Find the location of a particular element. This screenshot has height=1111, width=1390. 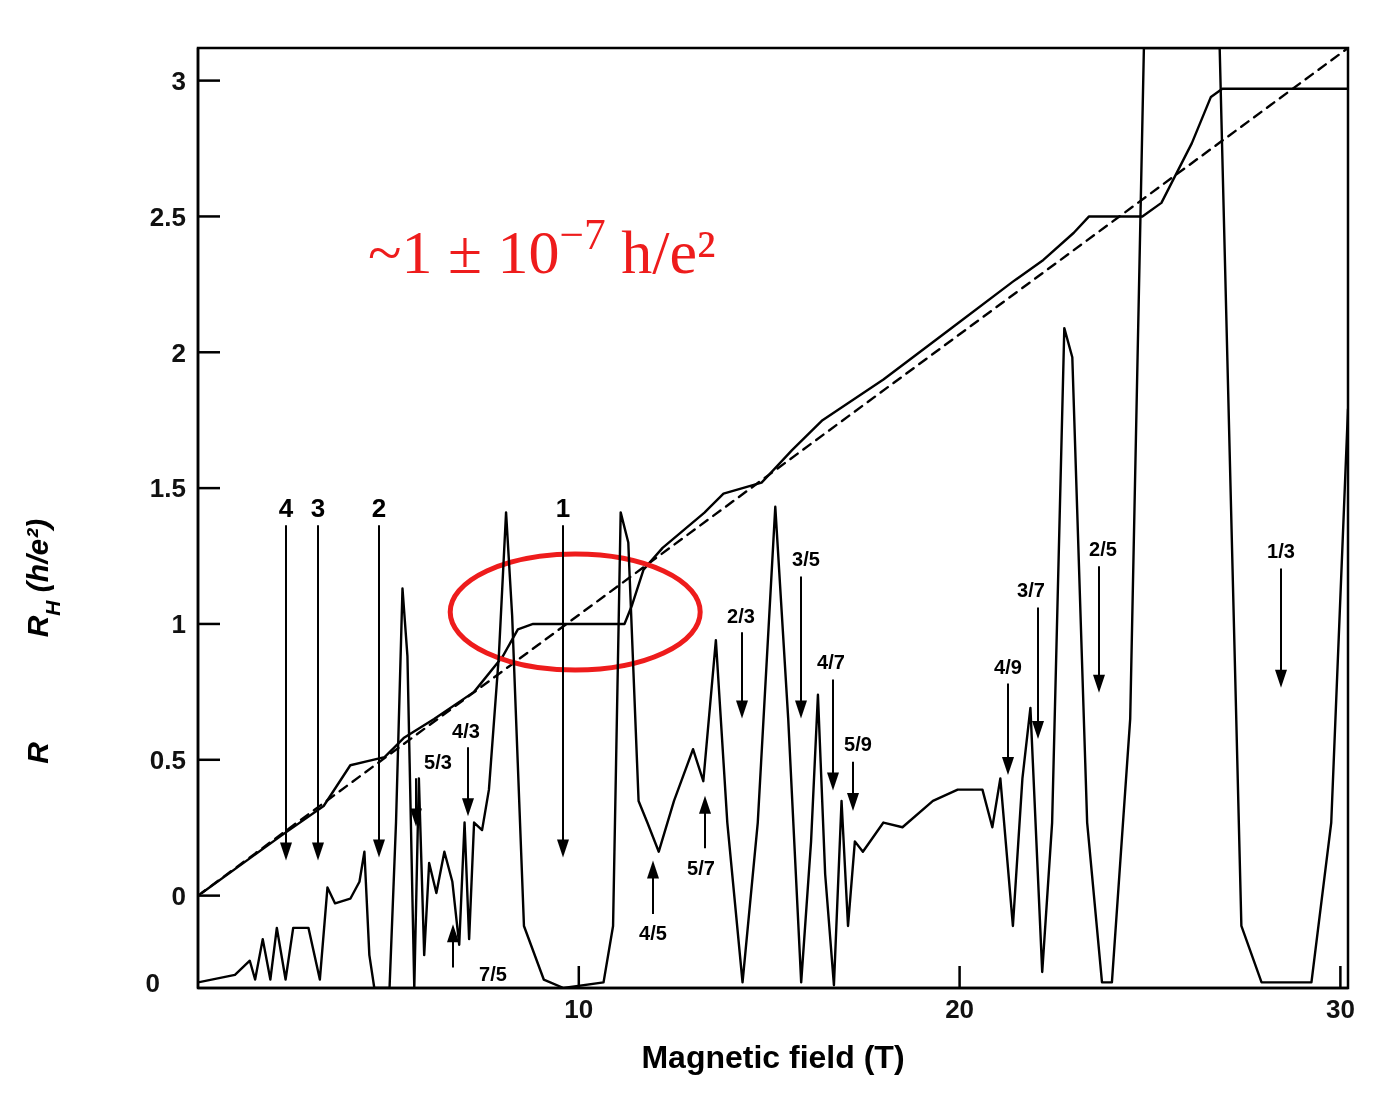

annotation: 2/5 is located at coordinates (1103, 549).